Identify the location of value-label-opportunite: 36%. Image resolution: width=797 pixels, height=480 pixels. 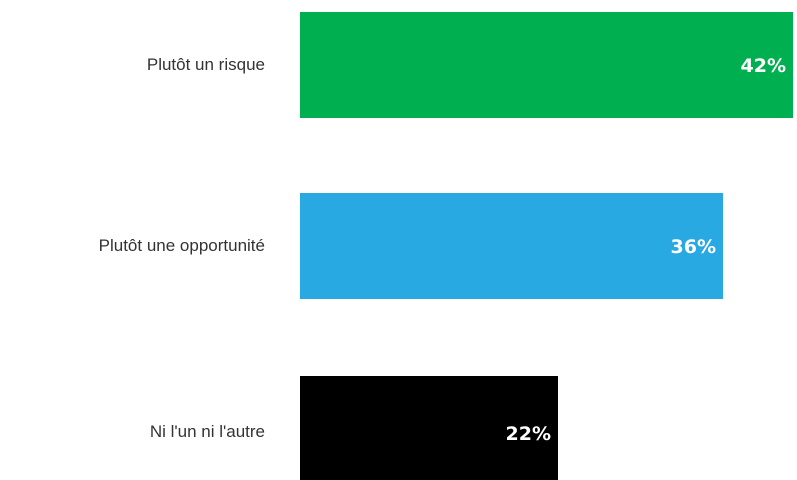
(693, 247).